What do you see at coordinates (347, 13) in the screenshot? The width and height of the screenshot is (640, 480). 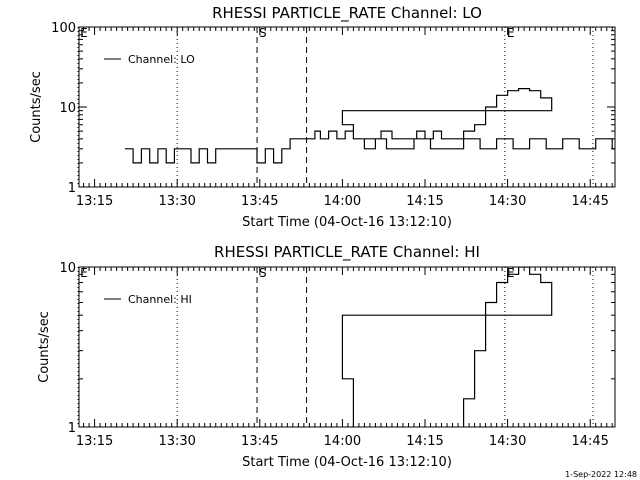 I see `chart-title: RHESSI PARTICLE_RATE Channel: LO` at bounding box center [347, 13].